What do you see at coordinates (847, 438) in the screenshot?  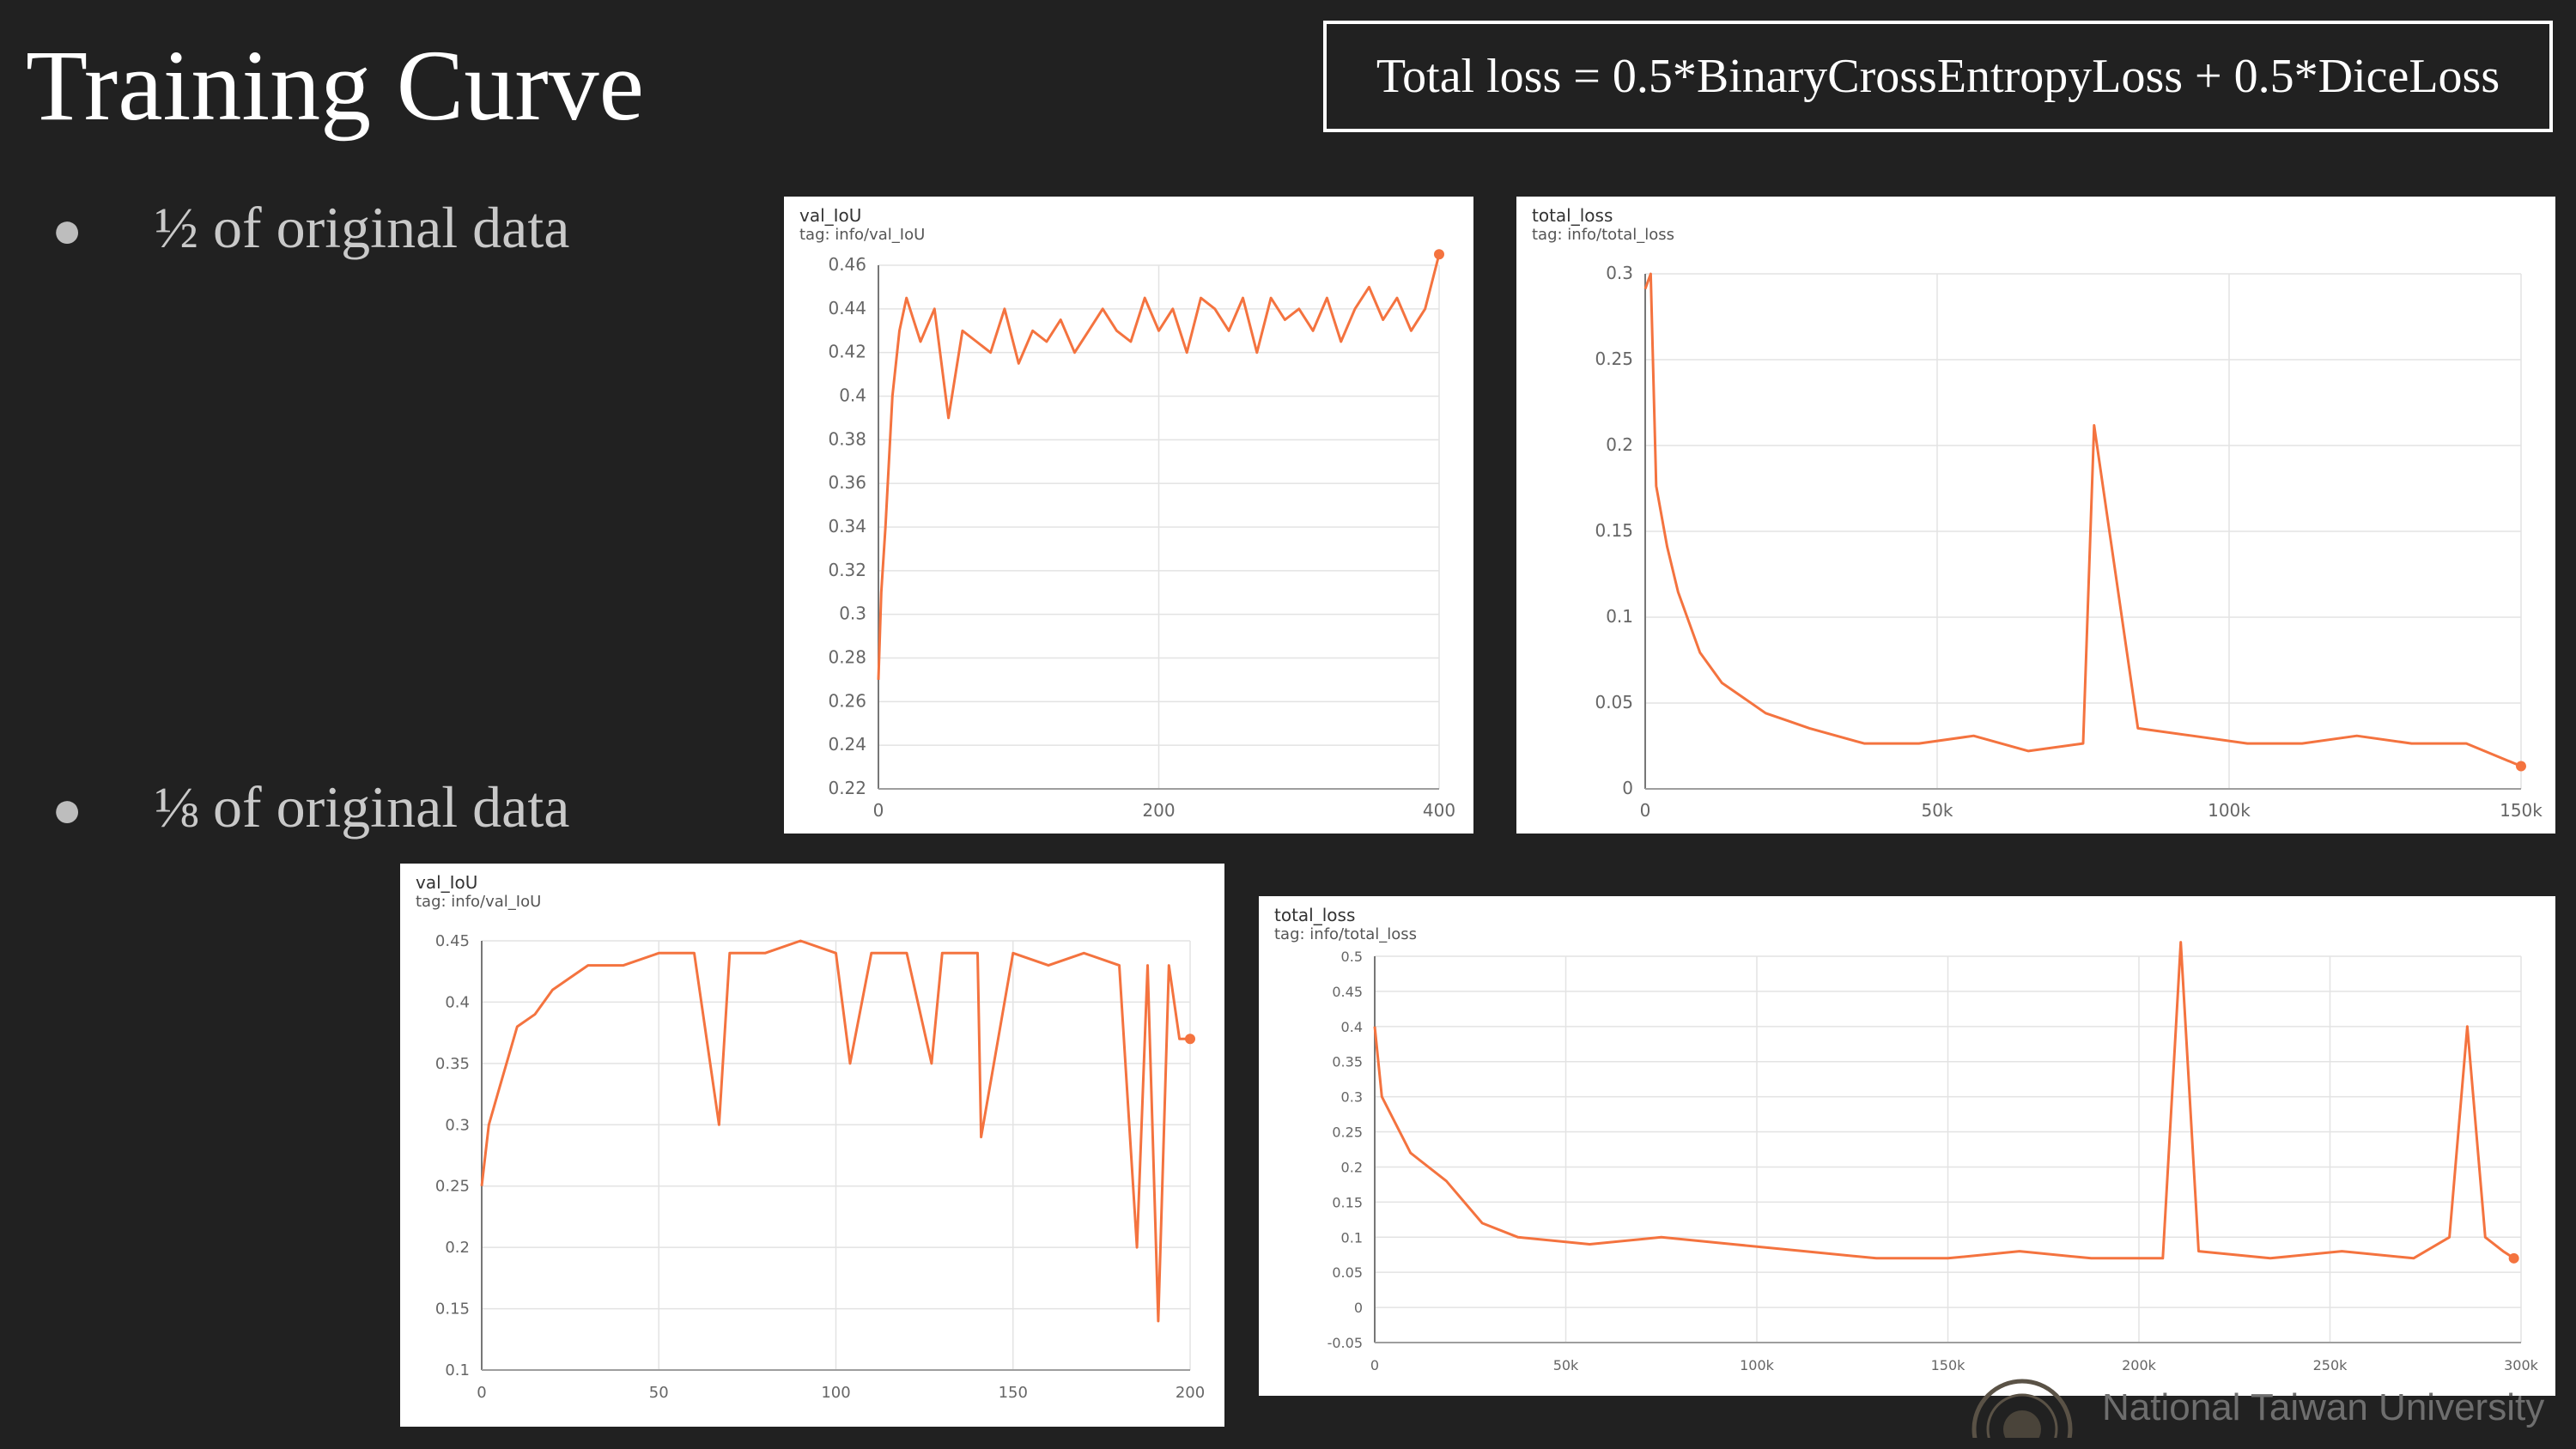 I see `y-tick-label: 0.38` at bounding box center [847, 438].